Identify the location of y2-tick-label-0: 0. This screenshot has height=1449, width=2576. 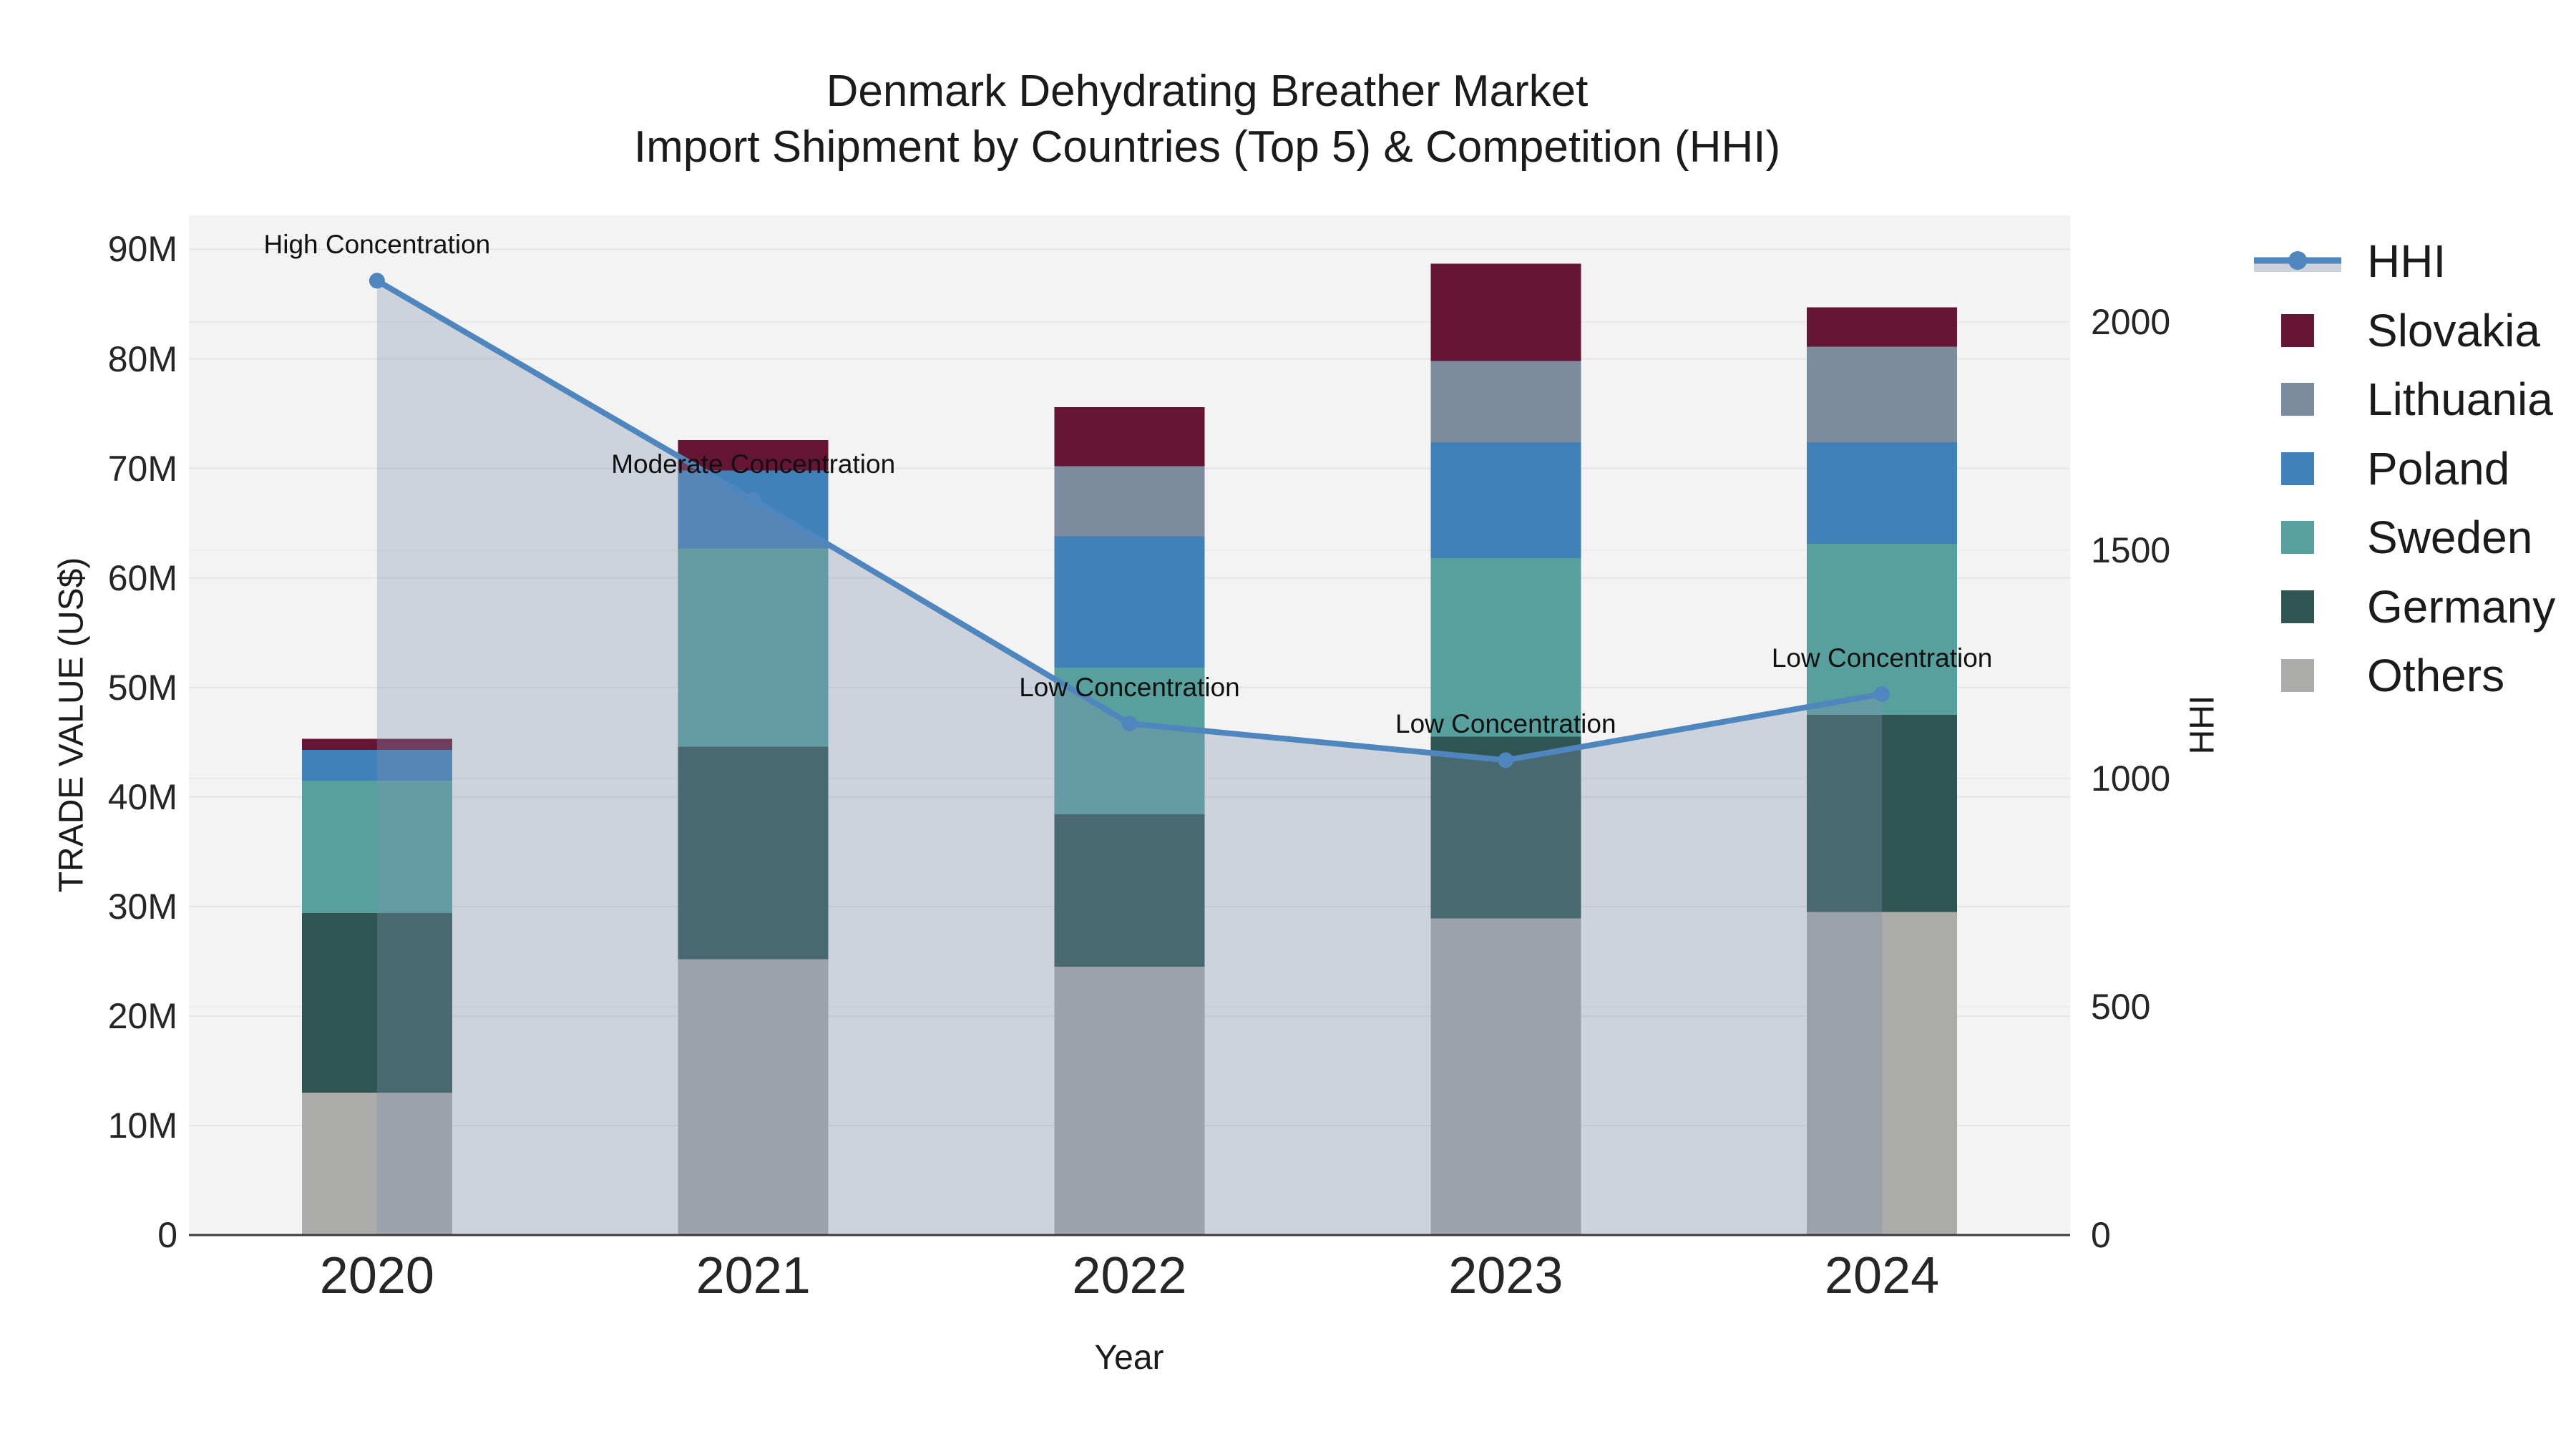
(2101, 1235).